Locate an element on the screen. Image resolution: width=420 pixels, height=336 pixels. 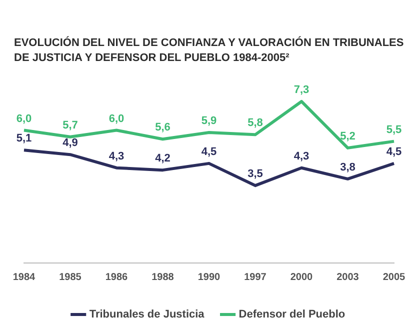
data-label: 5,7 is located at coordinates (70, 125).